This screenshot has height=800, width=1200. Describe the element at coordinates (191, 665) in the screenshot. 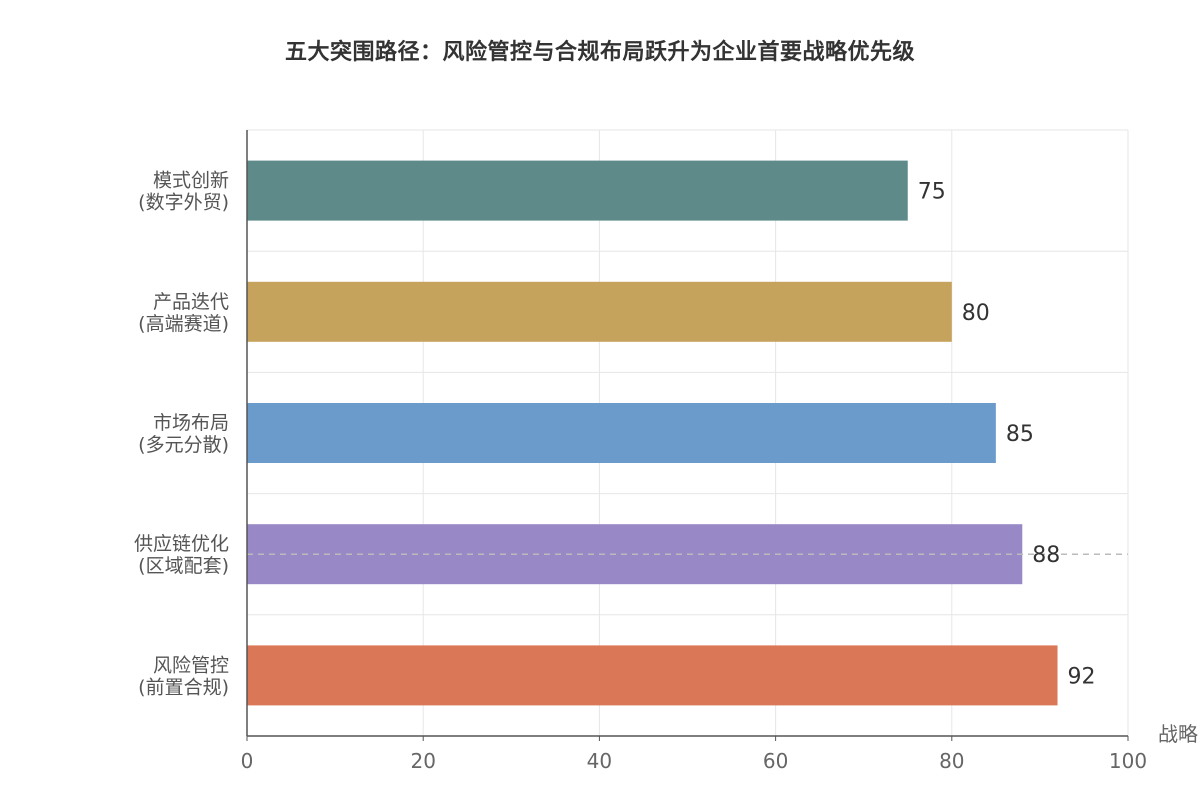

I see `category-label: 风险管控` at that location.